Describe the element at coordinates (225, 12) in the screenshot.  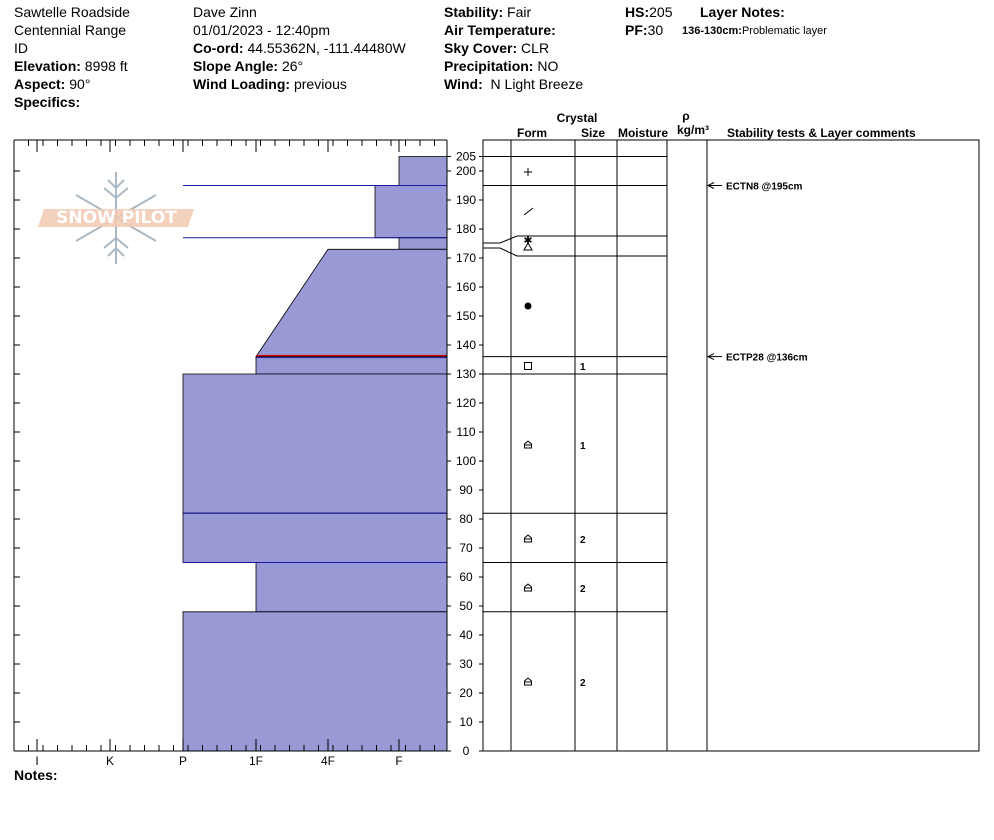
I see `observer: Dave Zinn` at that location.